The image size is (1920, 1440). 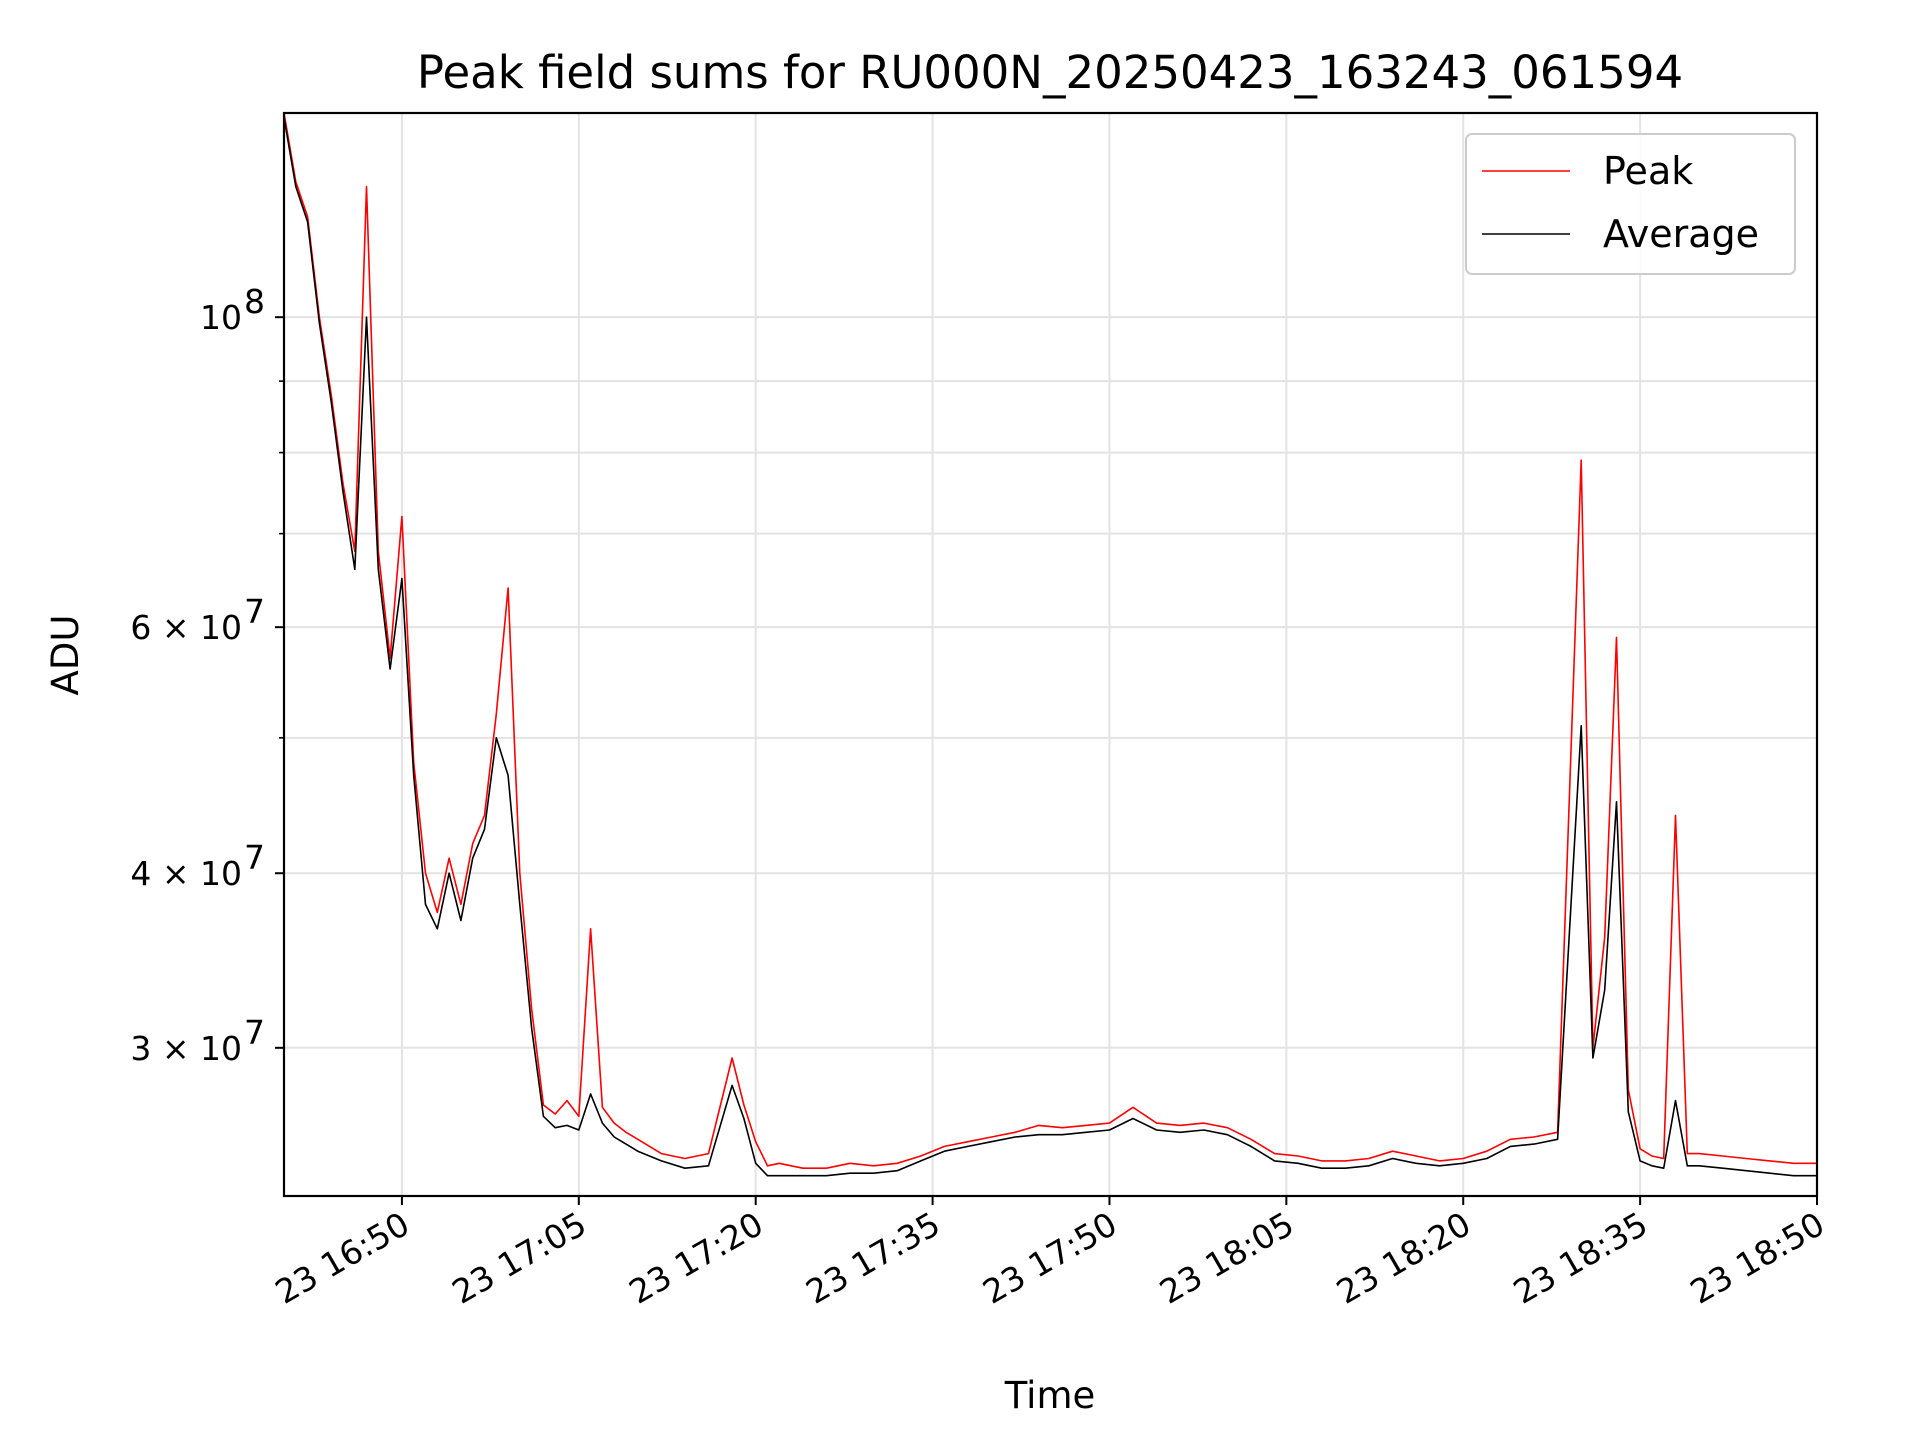 What do you see at coordinates (186, 1048) in the screenshot?
I see `y-tick-label: 3 × 10` at bounding box center [186, 1048].